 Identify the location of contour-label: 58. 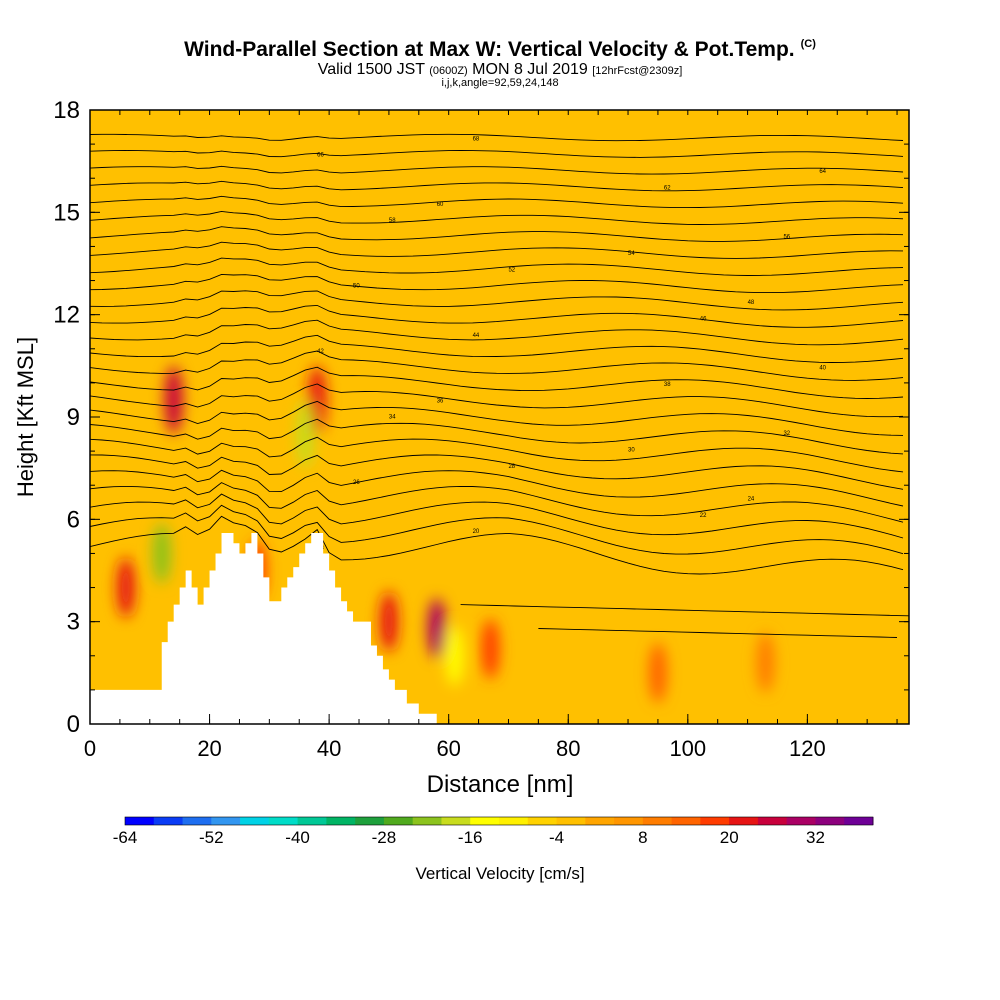
(392, 221).